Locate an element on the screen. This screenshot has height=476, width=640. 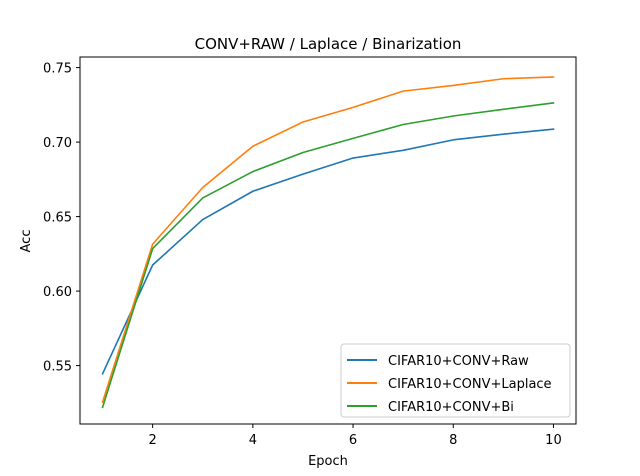
x-axis-label: Epoch is located at coordinates (328, 461).